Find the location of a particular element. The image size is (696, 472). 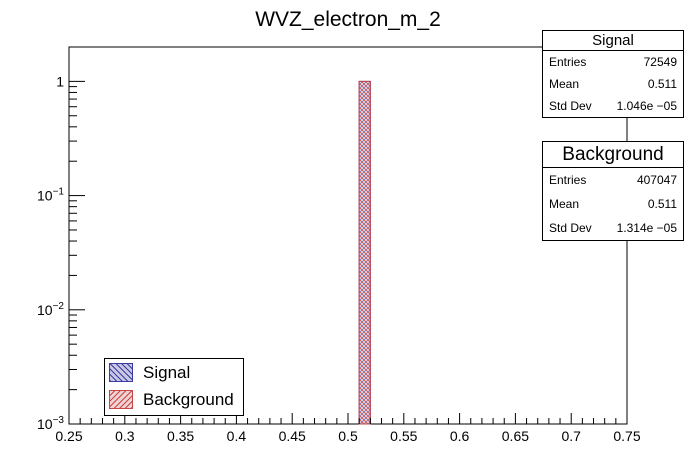

legend-item-background: Background is located at coordinates (174, 399).